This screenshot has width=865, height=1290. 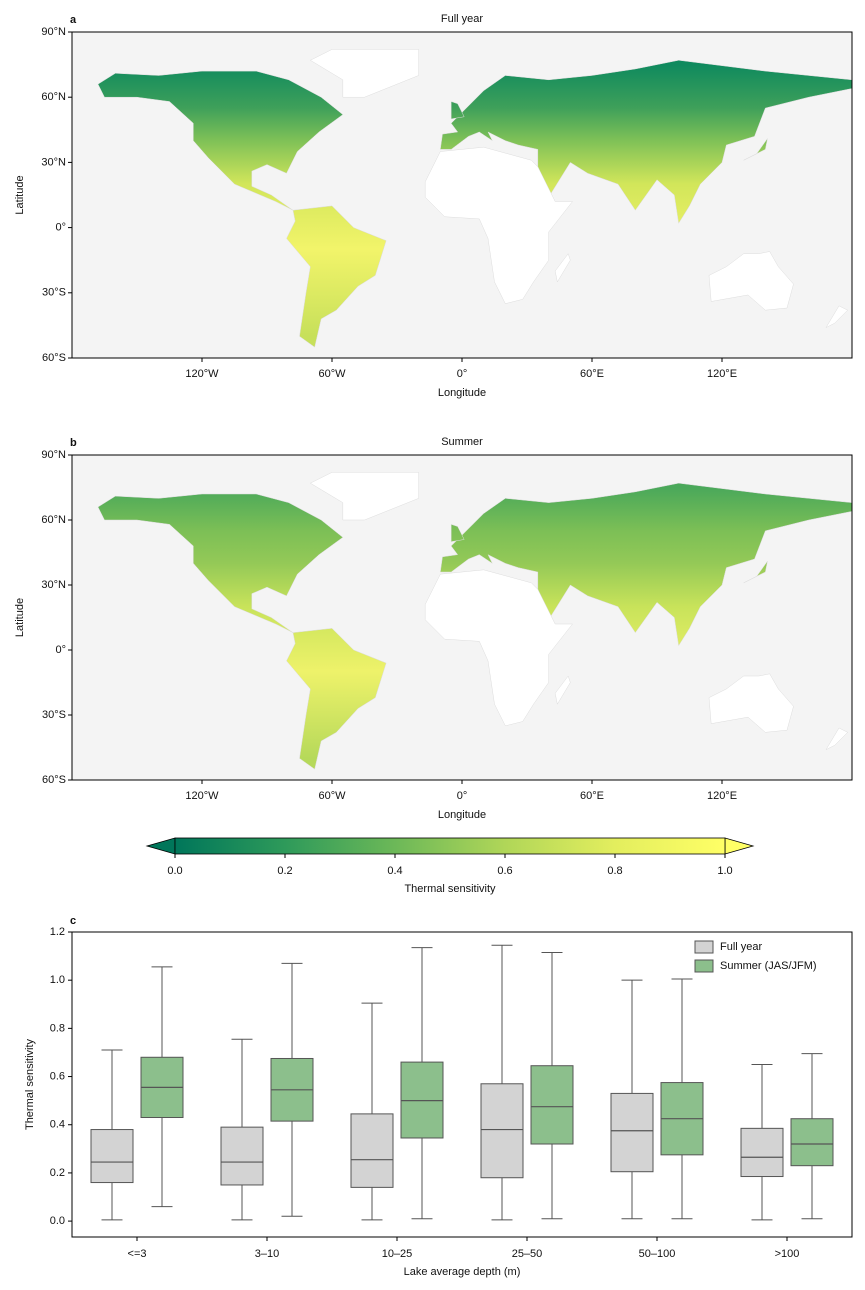 I want to click on legend-label: Summer (JAS/JFM), so click(x=768, y=966).